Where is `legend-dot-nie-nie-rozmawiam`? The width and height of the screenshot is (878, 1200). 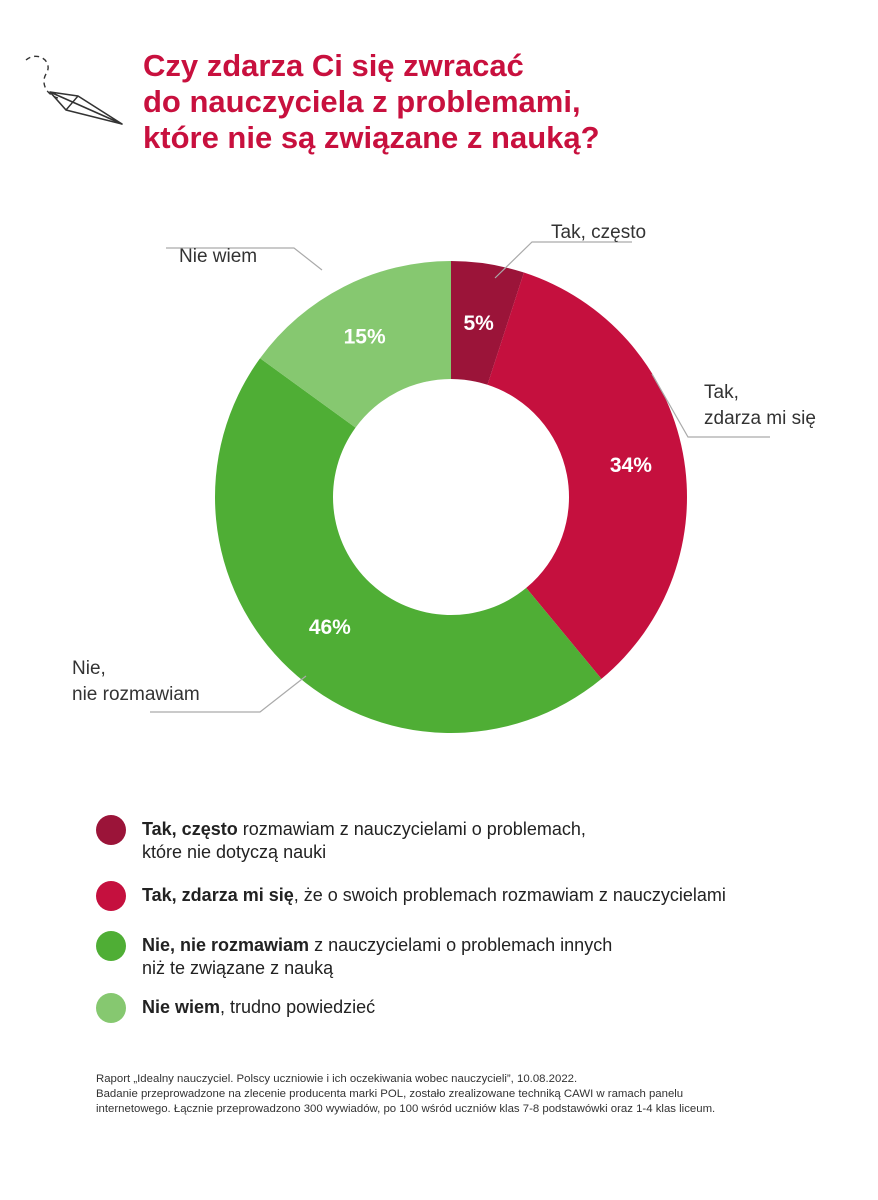
legend-dot-nie-nie-rozmawiam is located at coordinates (111, 946).